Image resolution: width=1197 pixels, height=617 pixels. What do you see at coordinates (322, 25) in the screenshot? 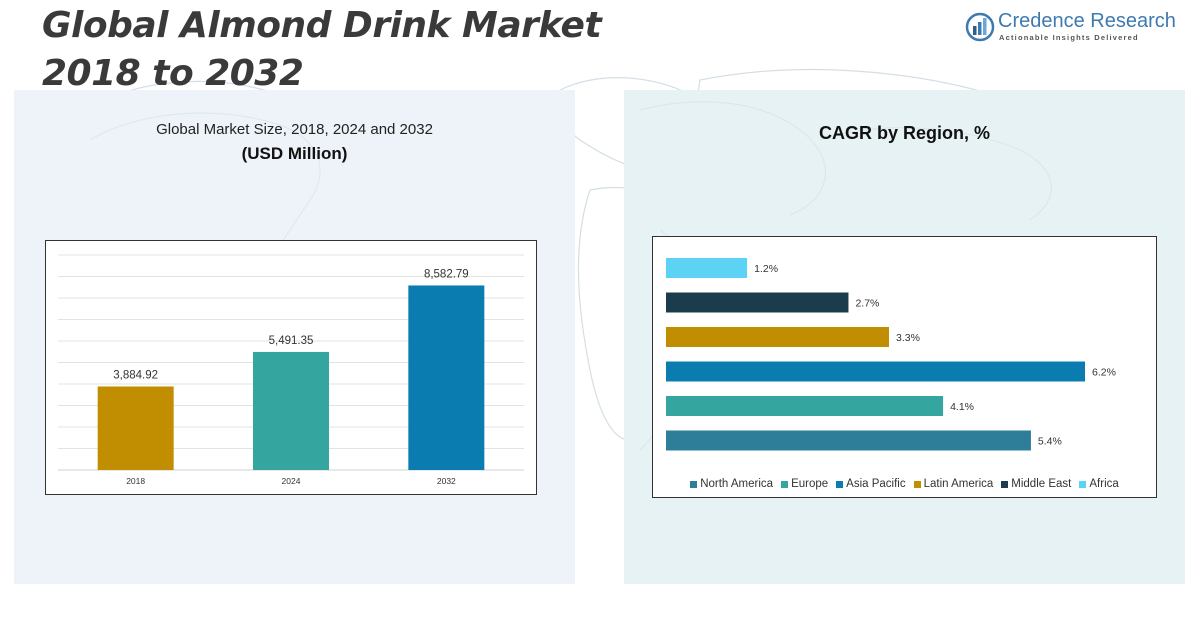
I see `page-title-line1: Global Almond Drink Market` at bounding box center [322, 25].